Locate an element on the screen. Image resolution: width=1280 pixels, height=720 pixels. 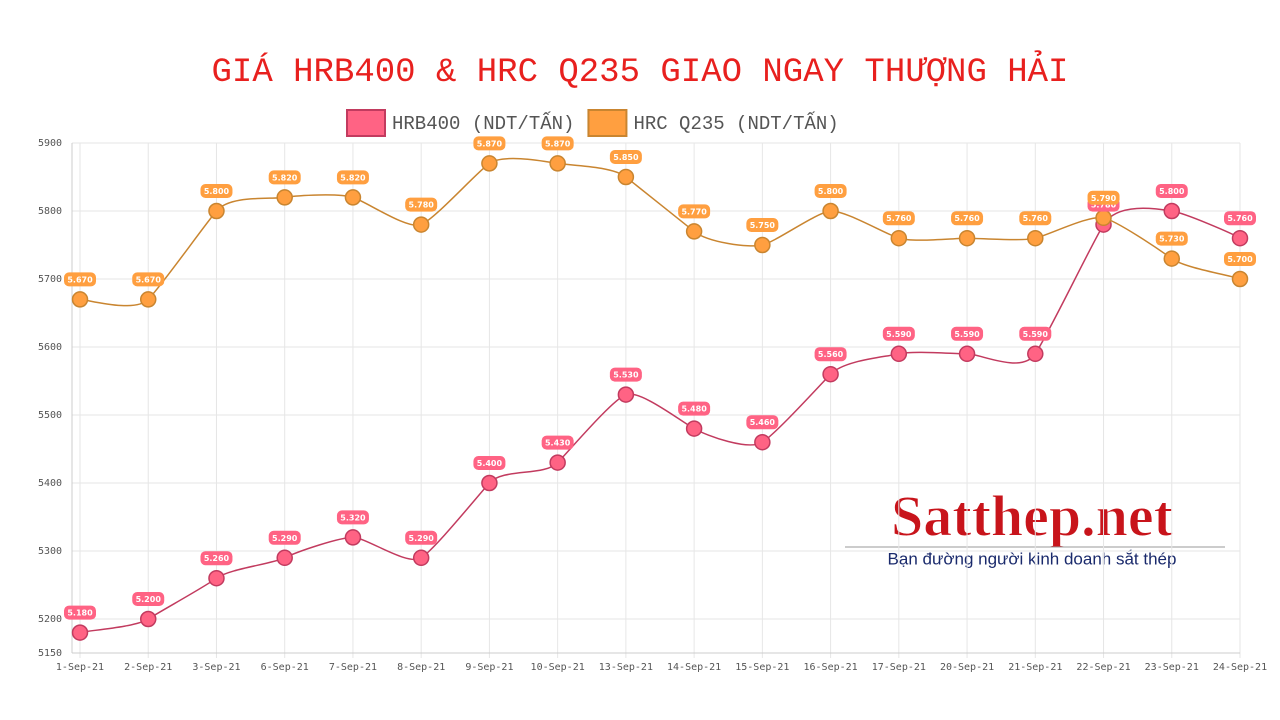
value-label: 5.750 is located at coordinates (763, 225).